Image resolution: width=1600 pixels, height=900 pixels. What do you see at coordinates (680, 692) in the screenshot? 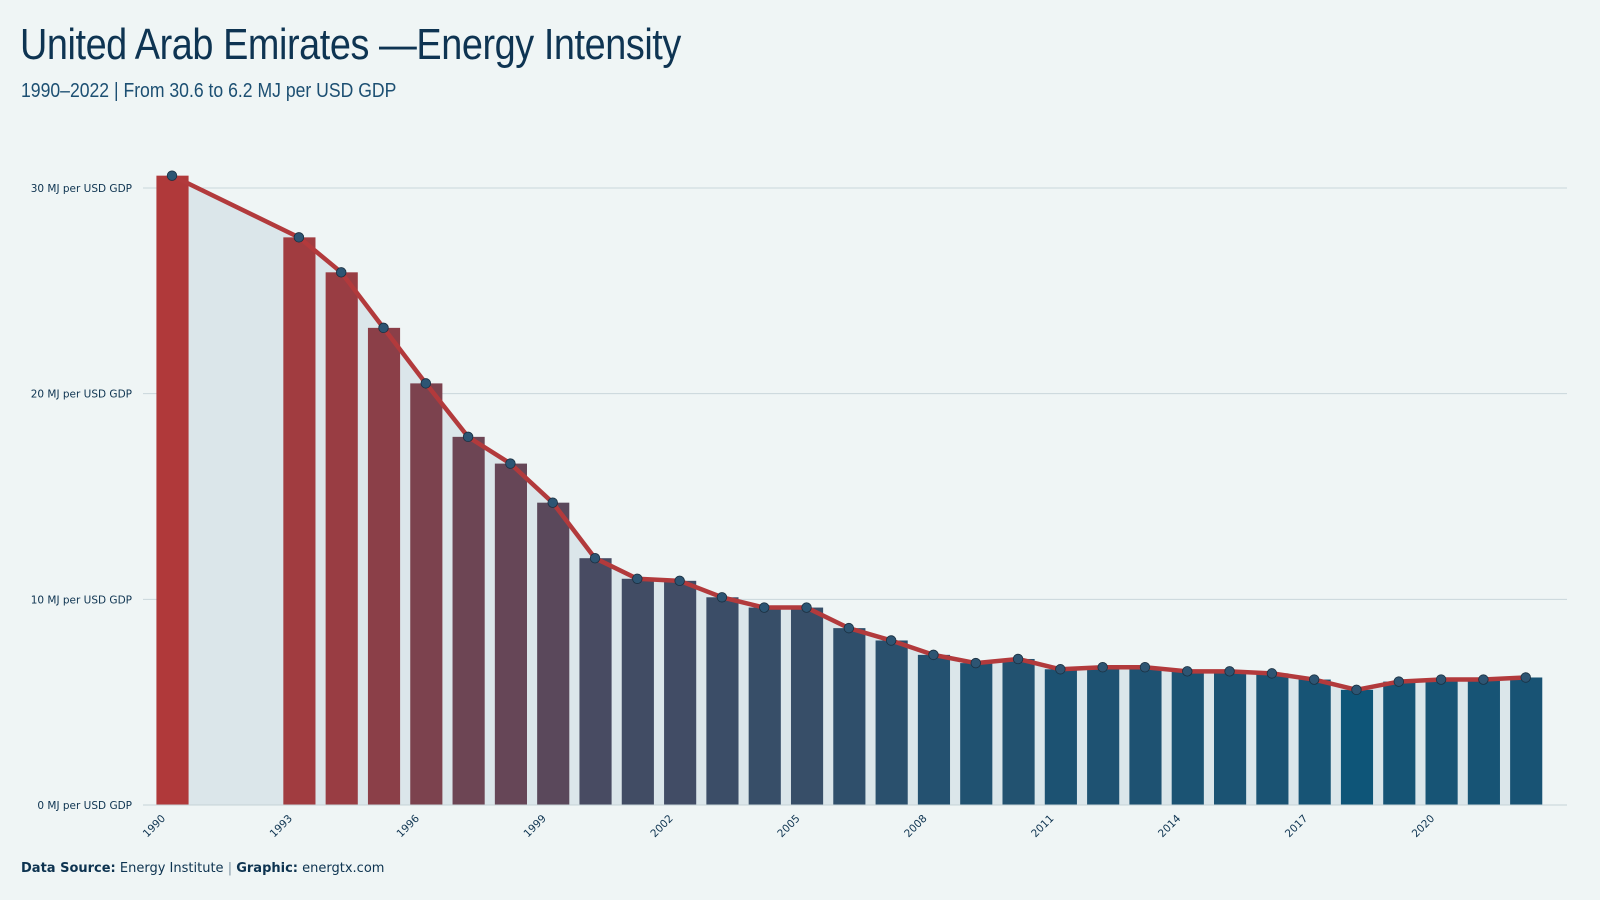
I see `bar-2002` at bounding box center [680, 692].